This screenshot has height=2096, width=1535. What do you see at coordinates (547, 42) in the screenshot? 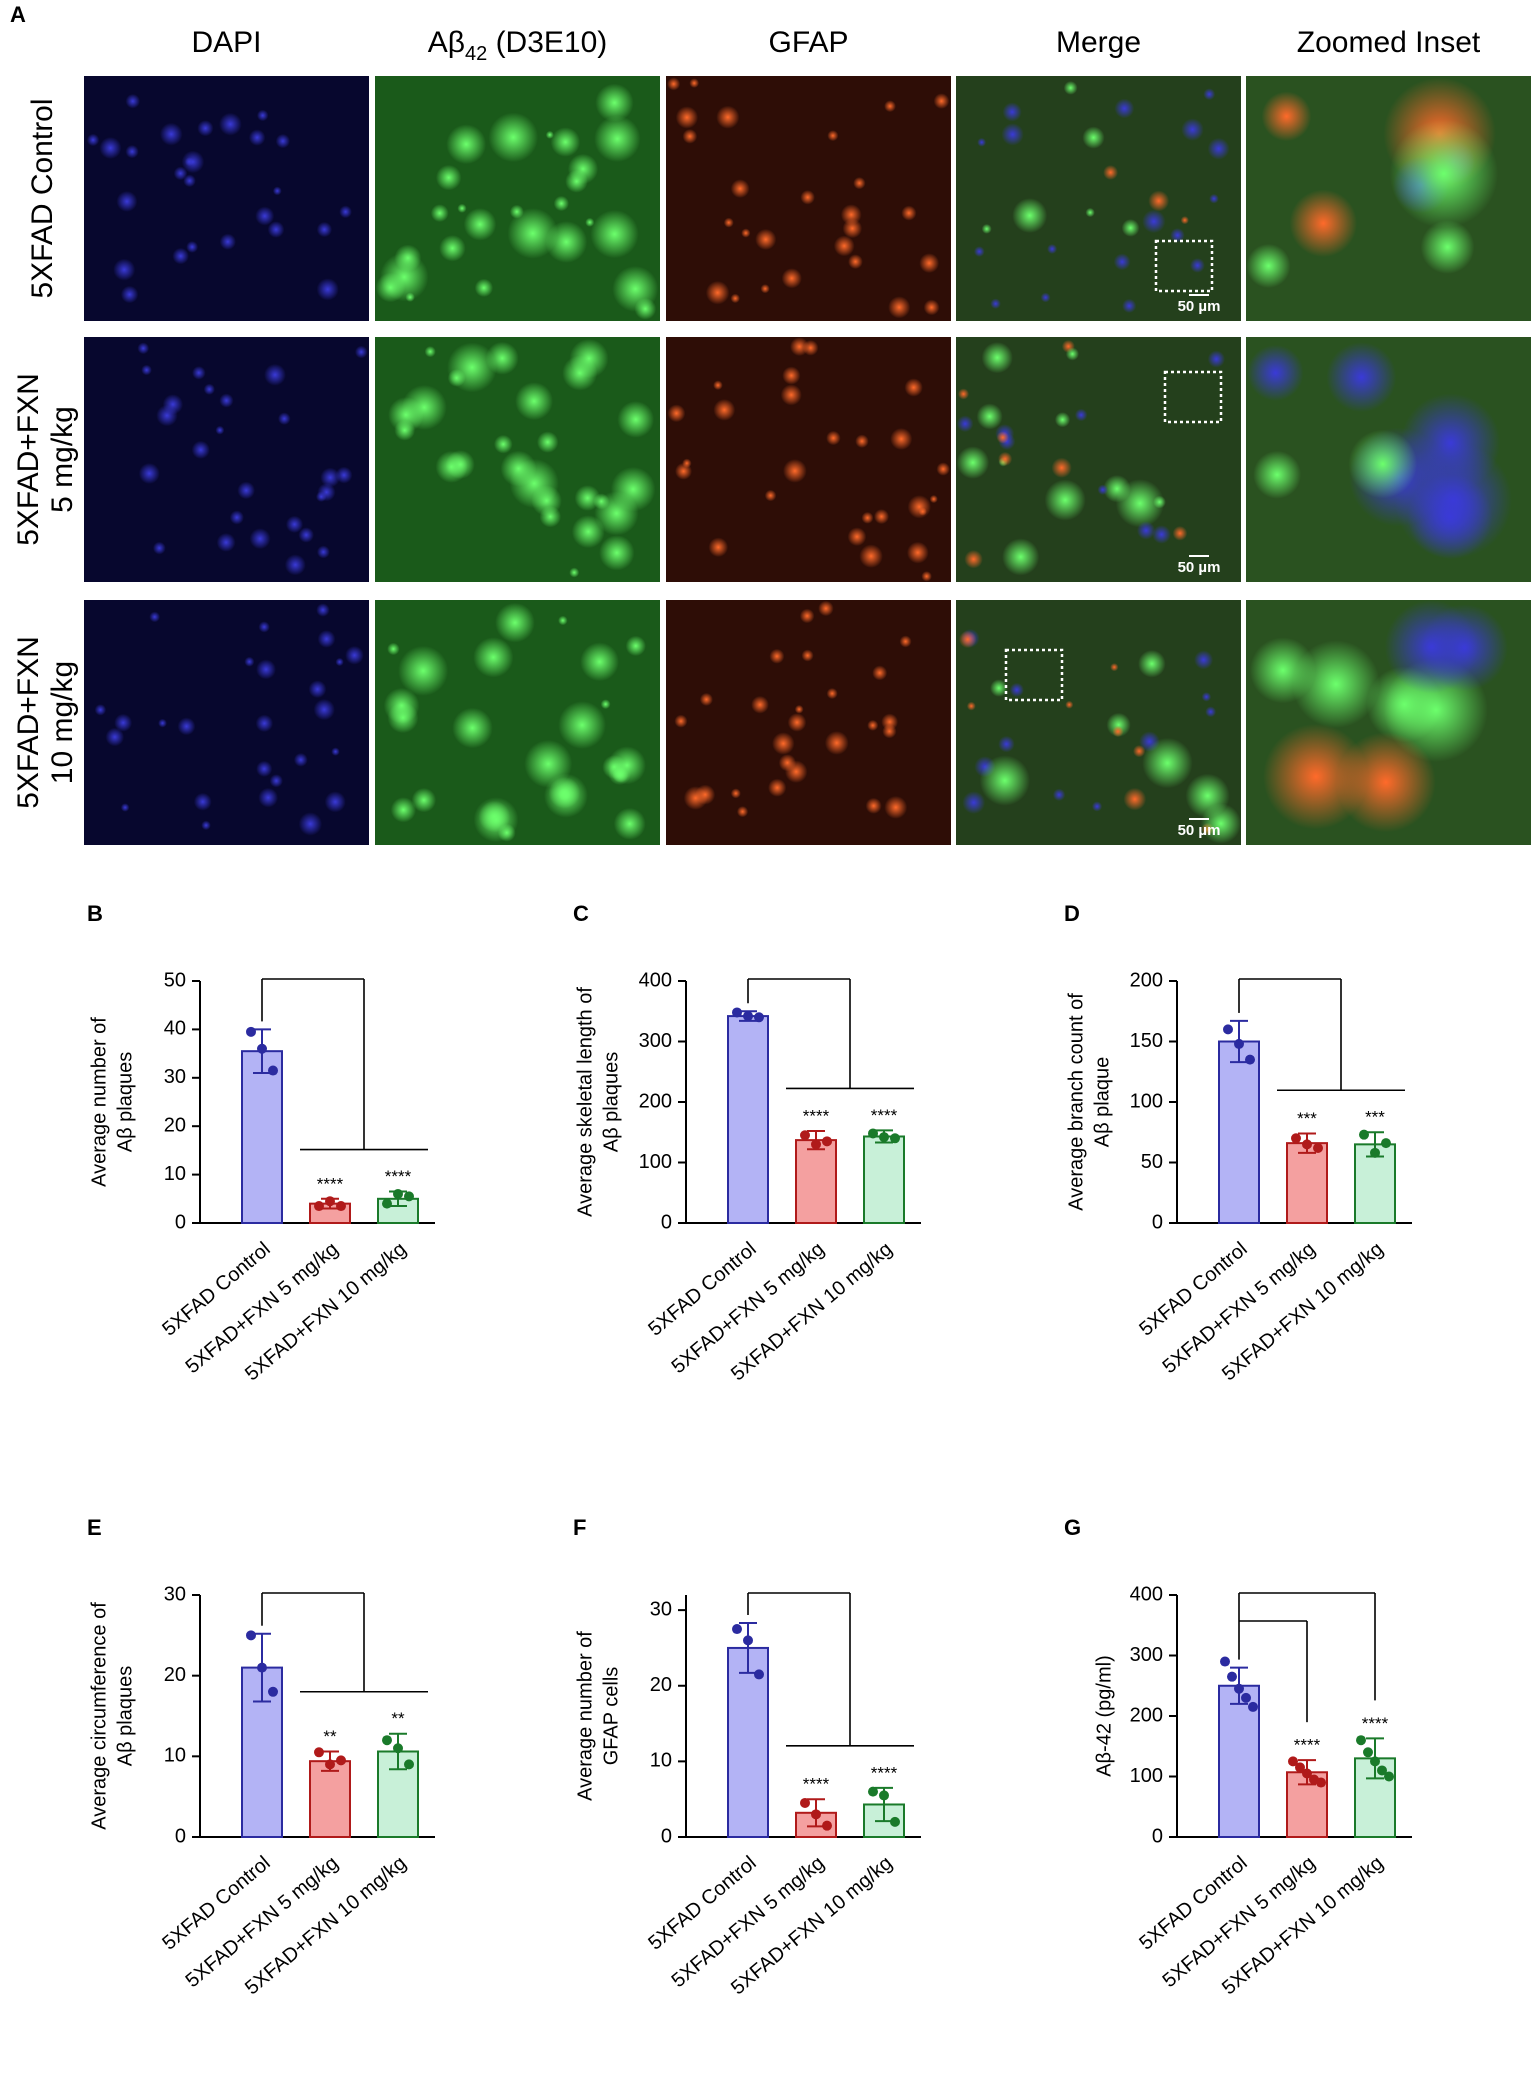
I see `column-label-tail: (D3E10)` at bounding box center [547, 42].